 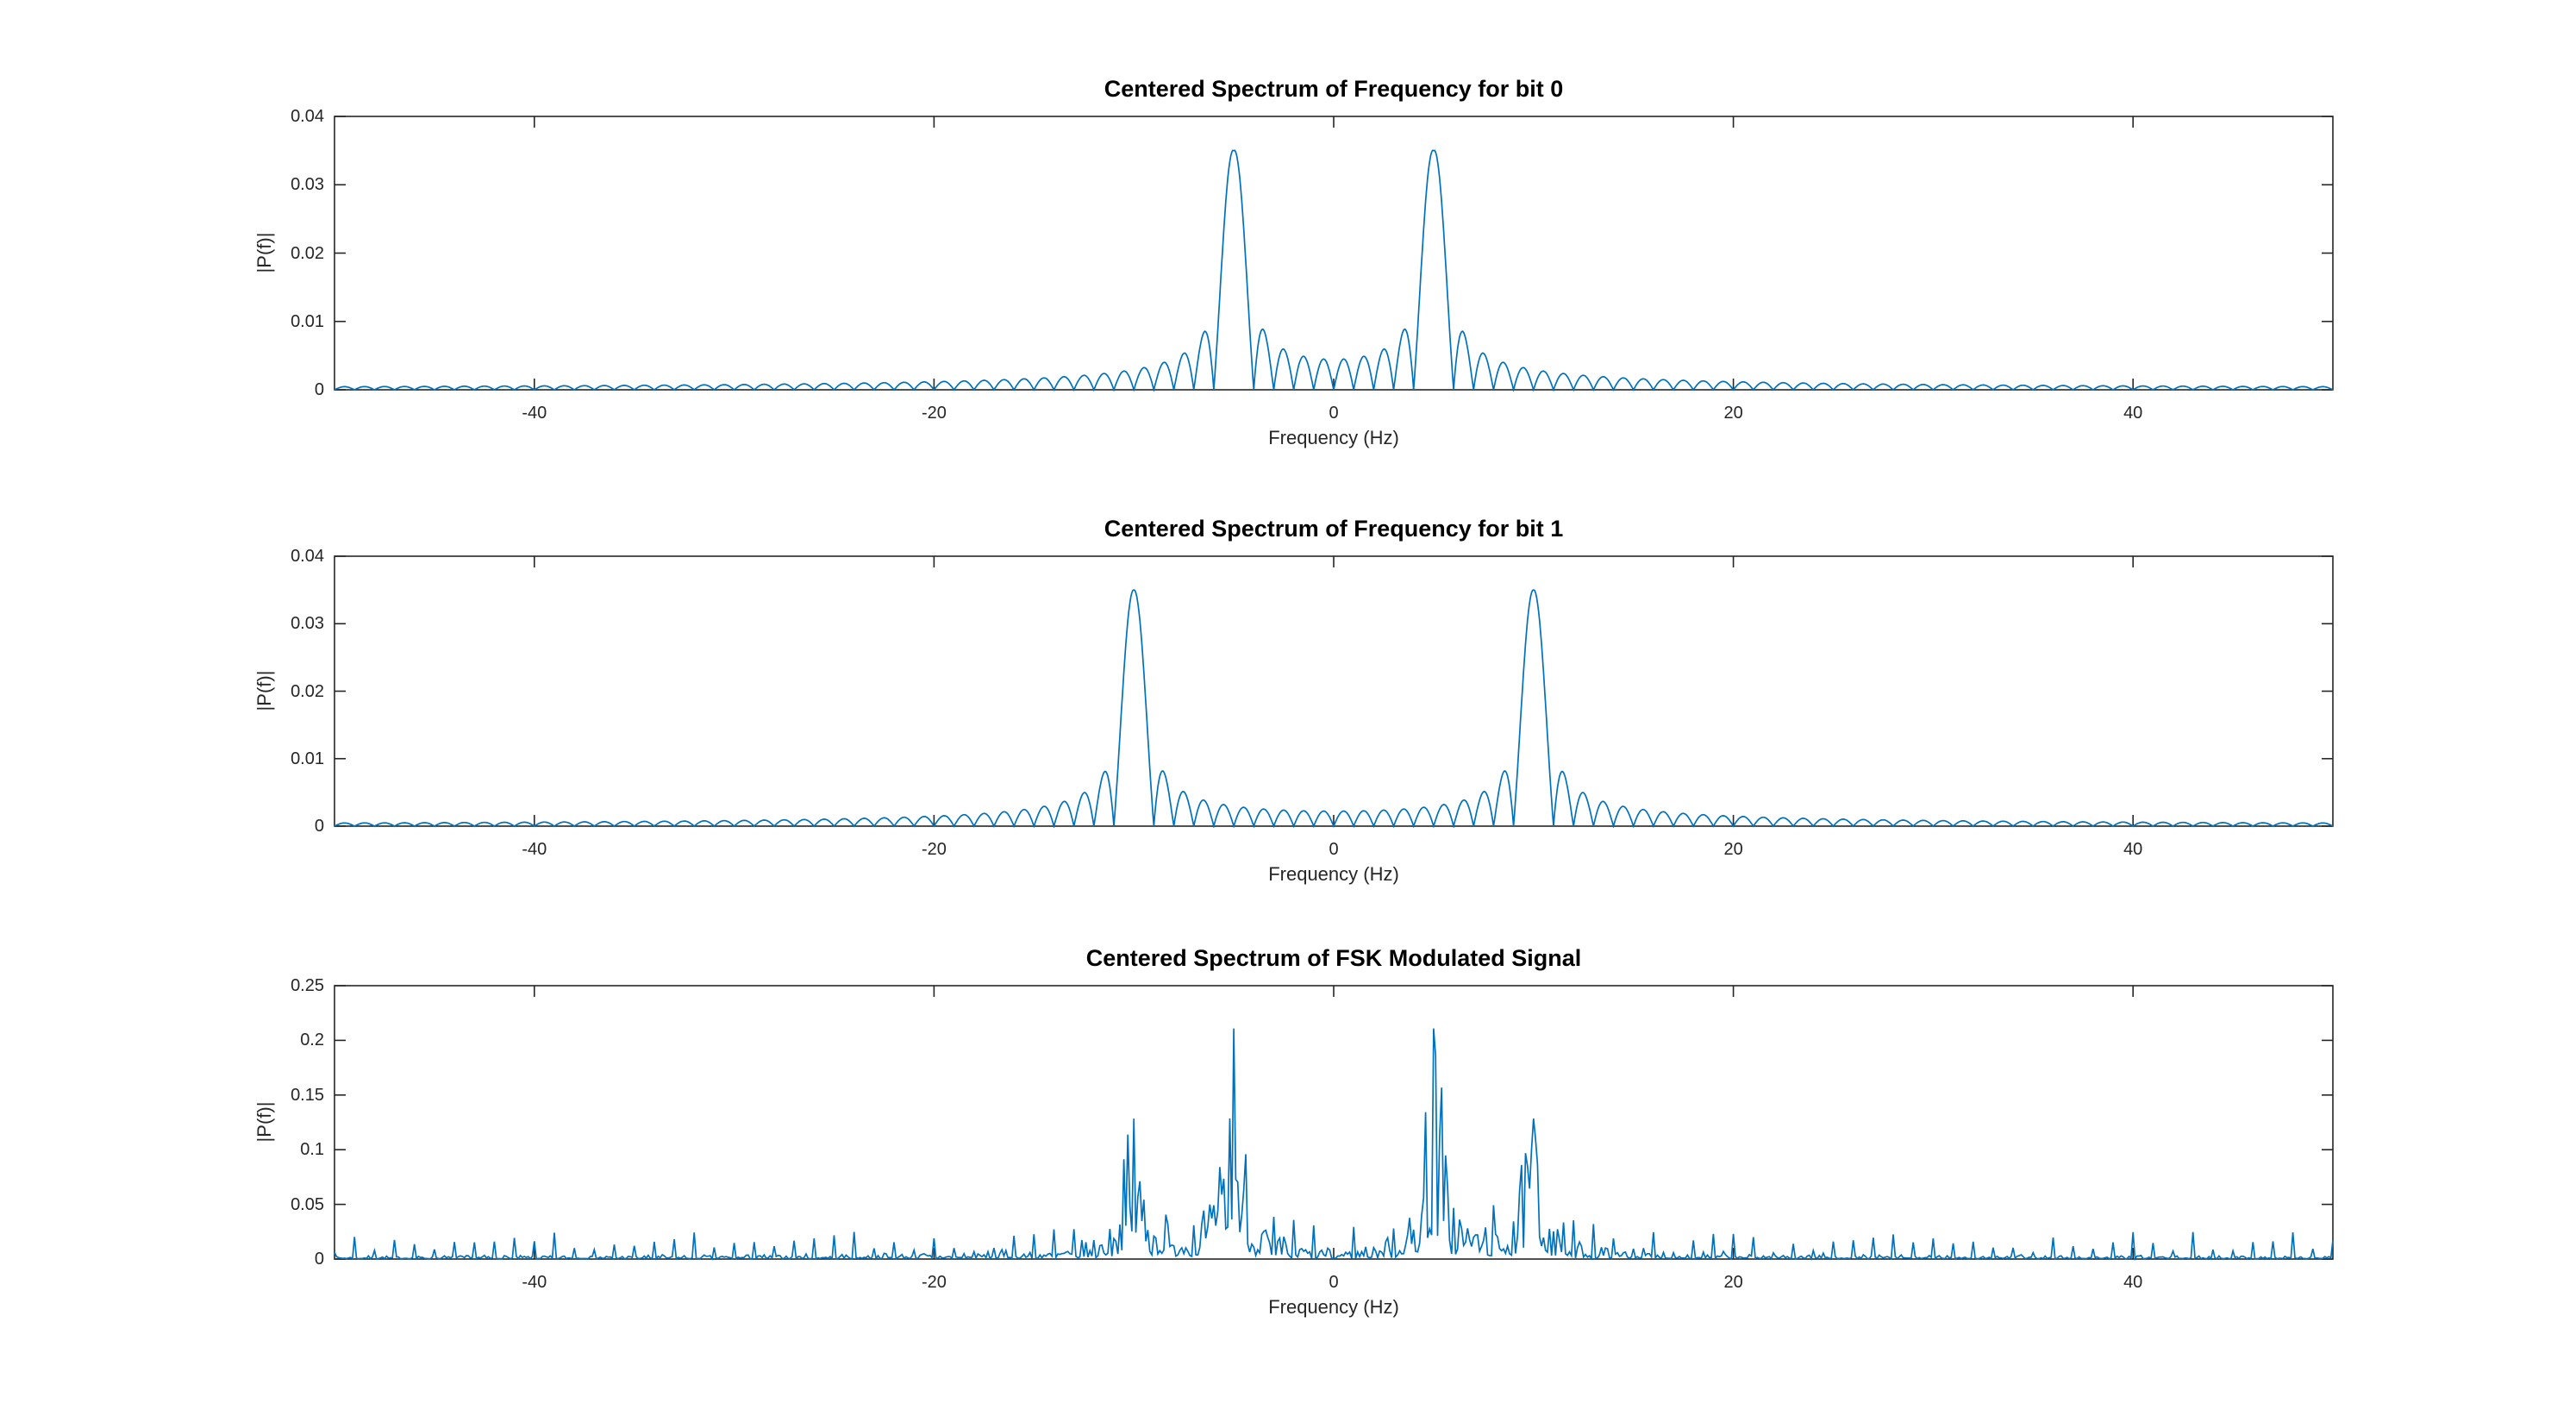 What do you see at coordinates (1334, 1307) in the screenshot?
I see `subplot-fsk-xlabel: Frequency (Hz)` at bounding box center [1334, 1307].